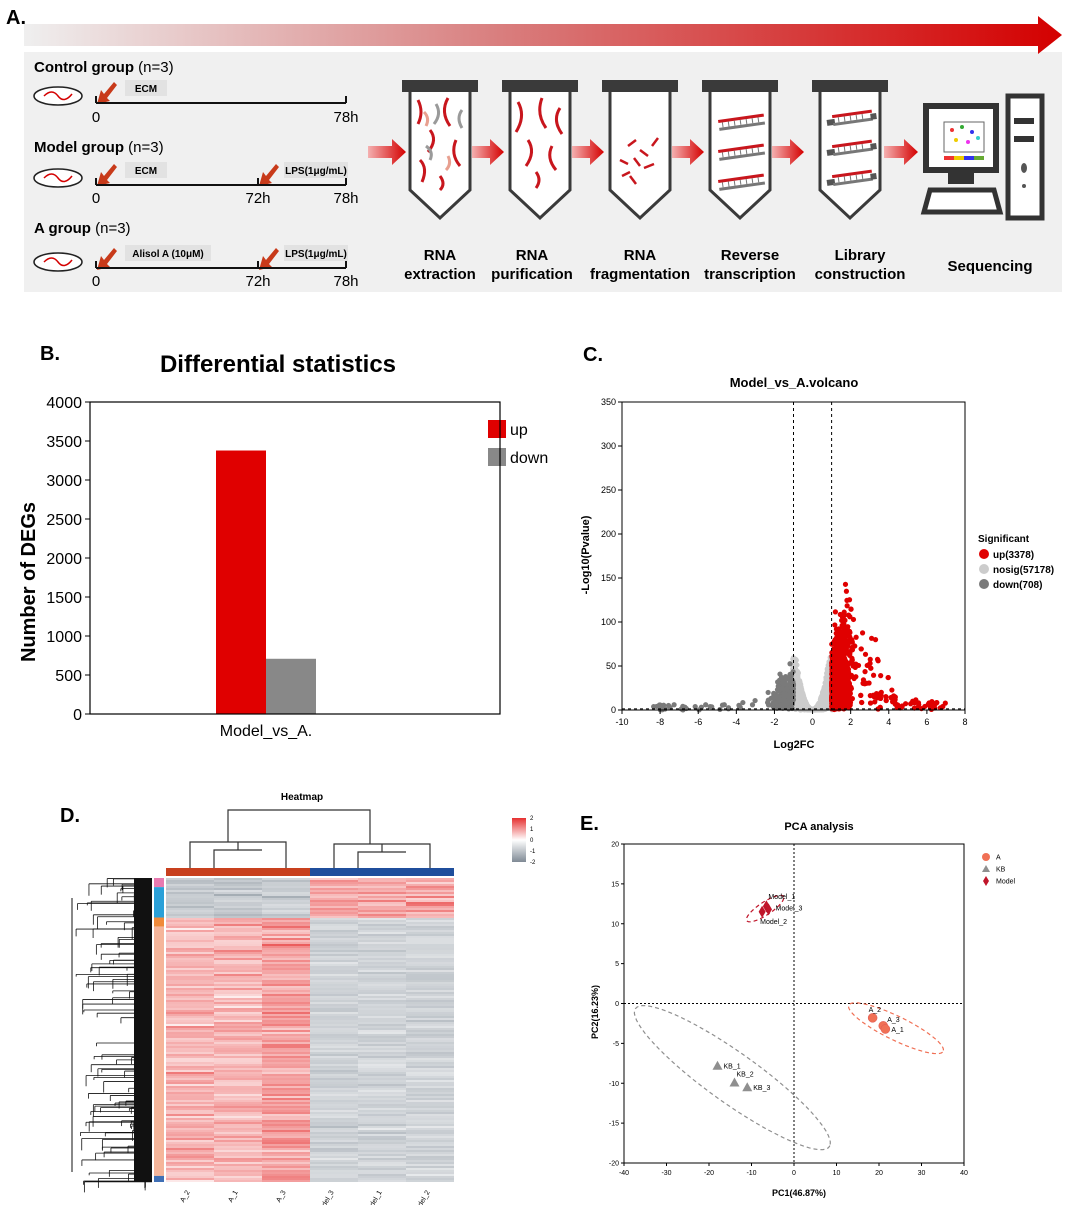  I want to click on group-title: Control group (n=3), so click(104, 67).